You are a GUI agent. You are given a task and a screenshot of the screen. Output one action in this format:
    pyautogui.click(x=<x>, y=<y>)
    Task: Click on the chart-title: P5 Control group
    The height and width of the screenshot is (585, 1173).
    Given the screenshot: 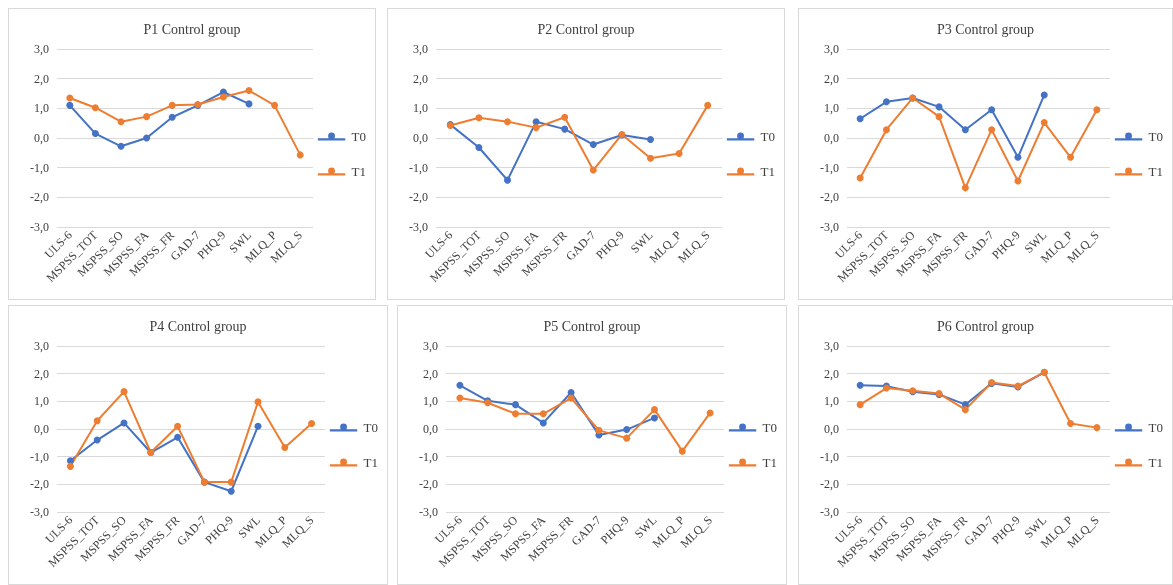 What is the action you would take?
    pyautogui.click(x=592, y=326)
    